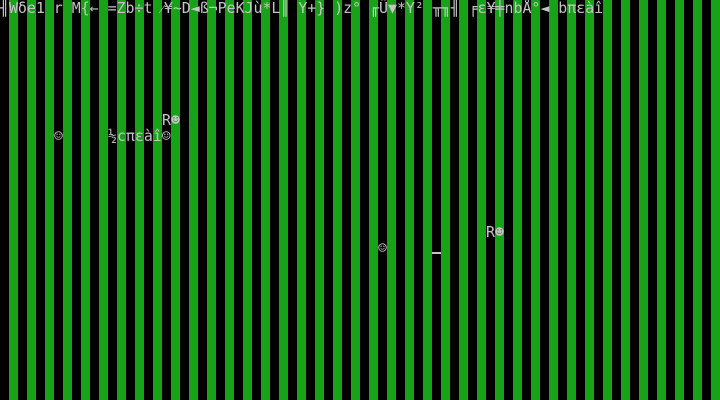  I want to click on text-cursor, so click(436, 253).